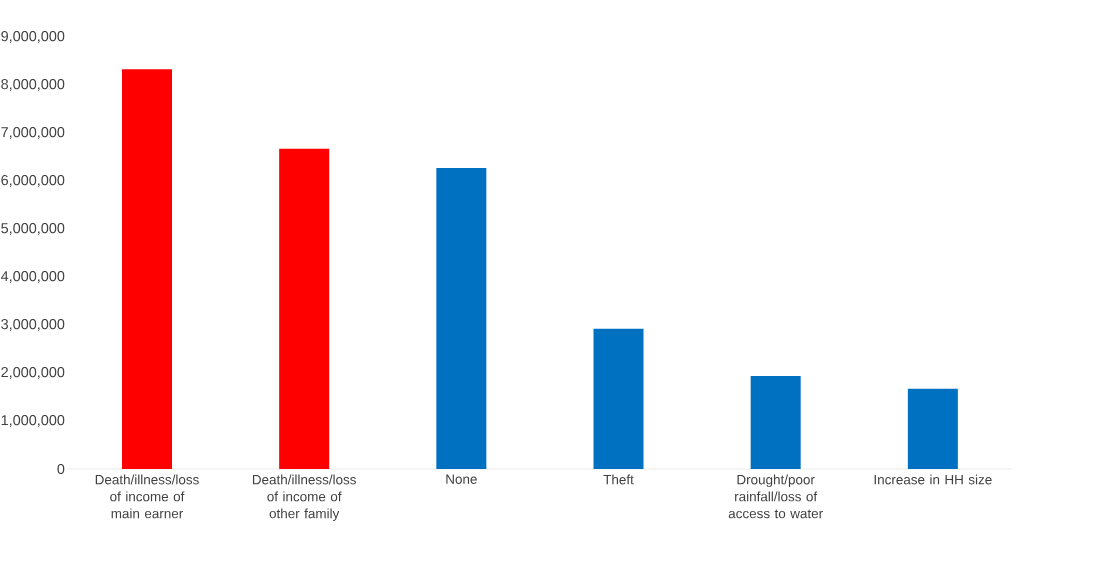 The height and width of the screenshot is (579, 1110). Describe the element at coordinates (33, 85) in the screenshot. I see `y-tick-label: 8,000,000` at that location.